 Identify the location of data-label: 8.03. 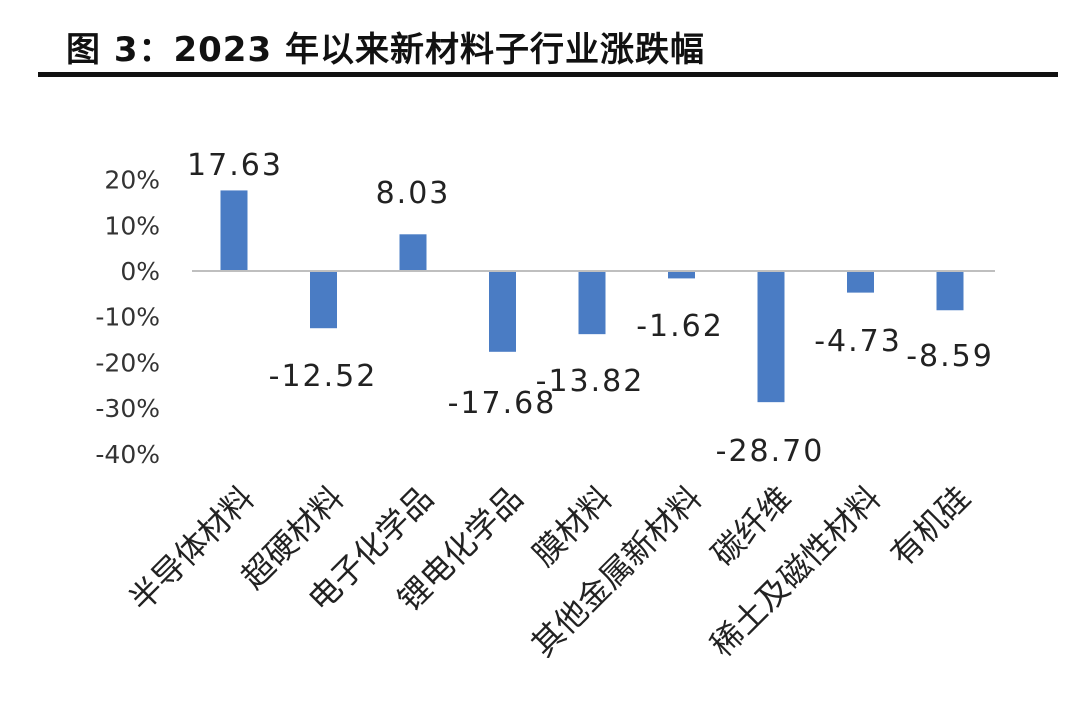
(413, 193).